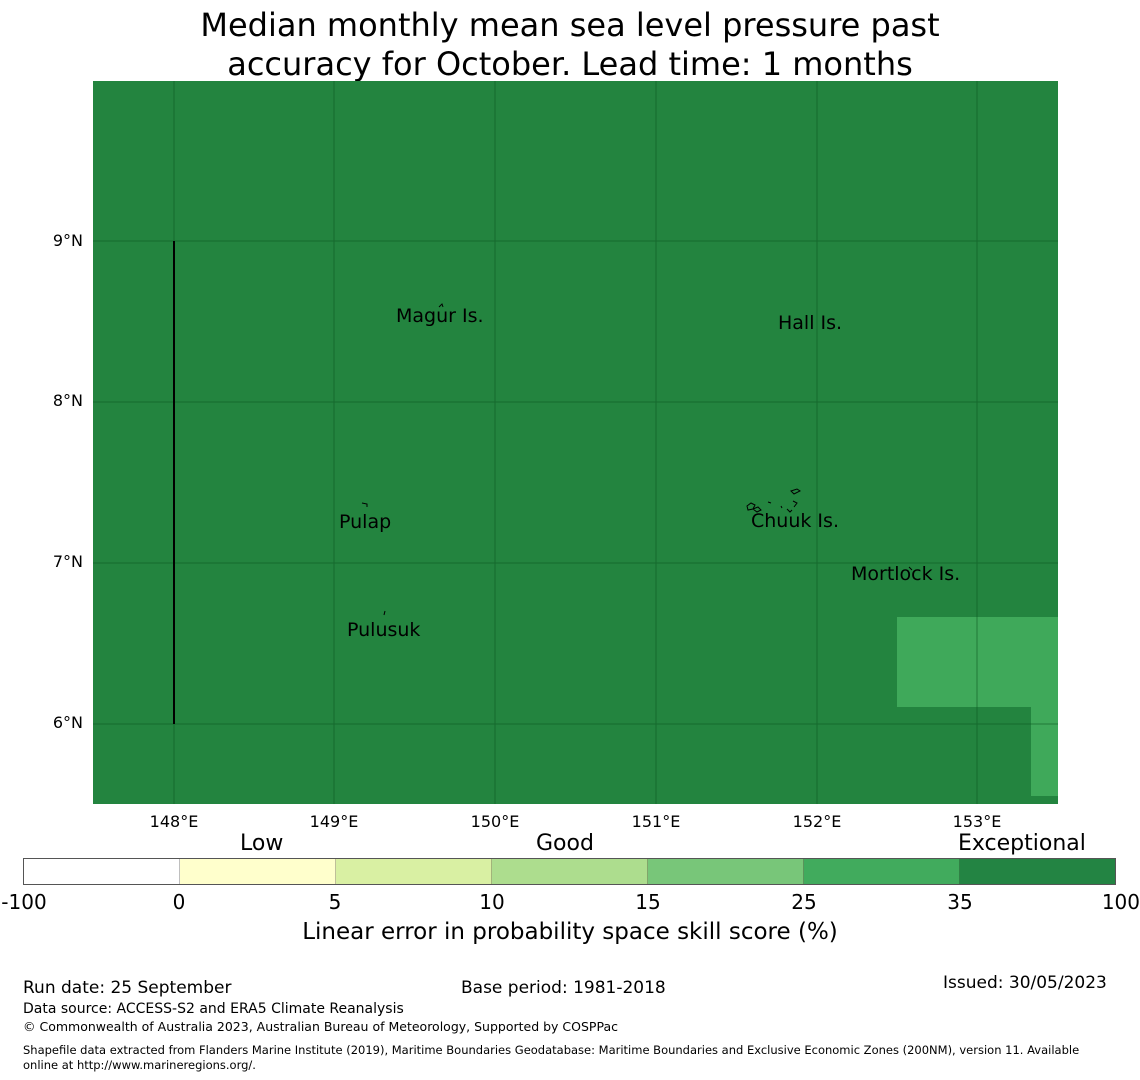  What do you see at coordinates (67, 722) in the screenshot?
I see `lat-label-6n: 6°N` at bounding box center [67, 722].